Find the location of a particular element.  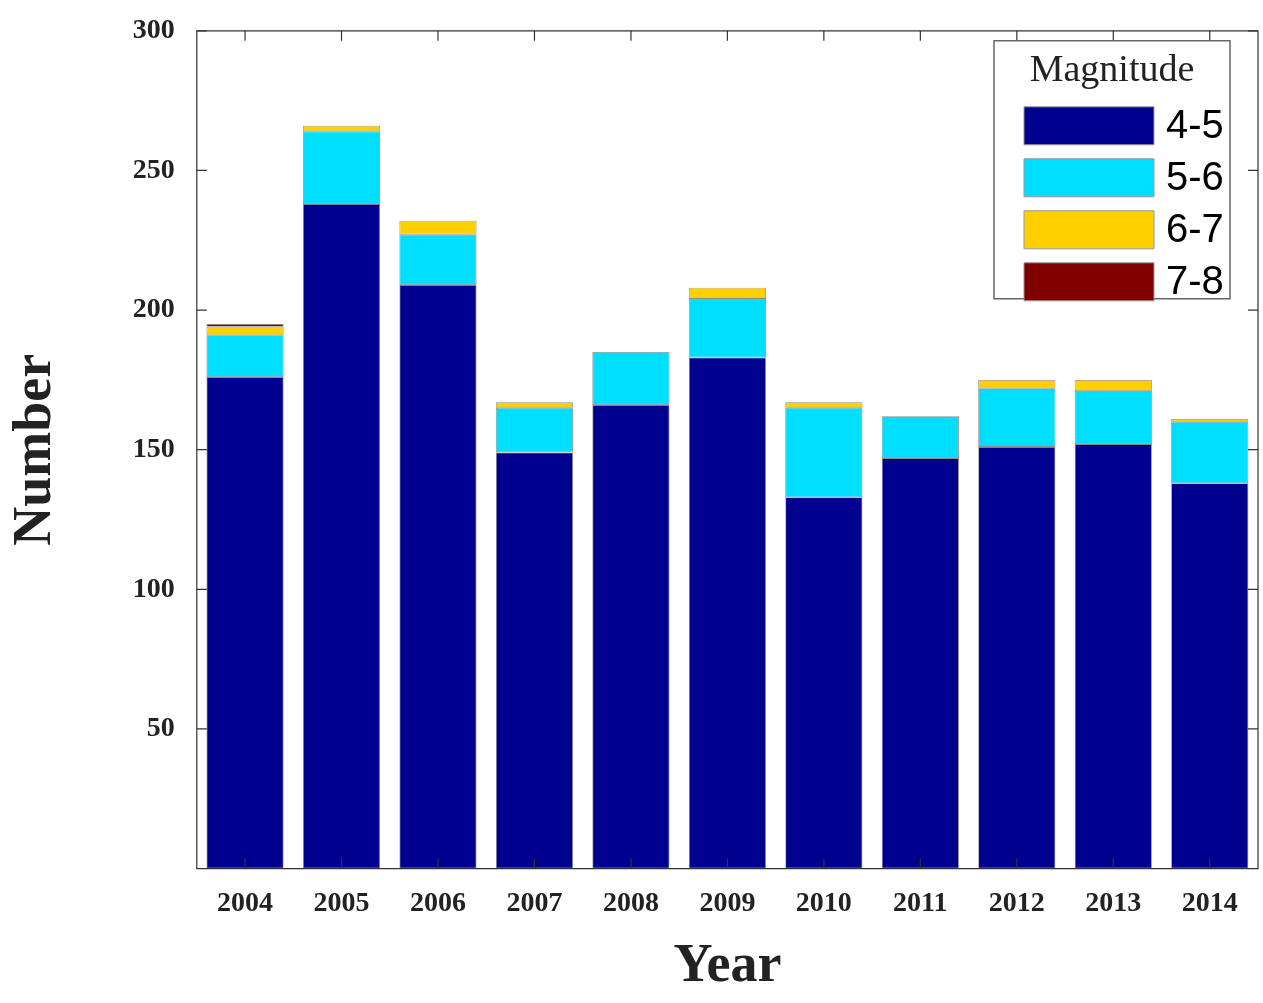

legend-label: 6-7 is located at coordinates (1195, 227).